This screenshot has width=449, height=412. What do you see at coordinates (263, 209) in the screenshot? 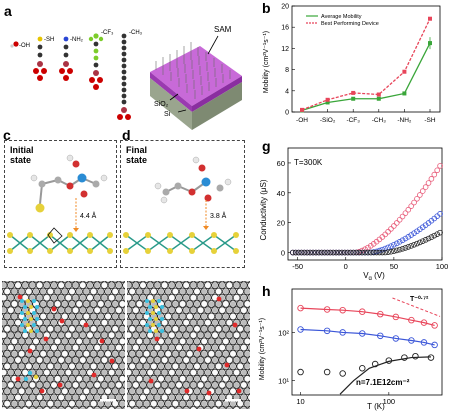
I see `chart-g-ylabel: Conductivity (μS)` at bounding box center [263, 209].